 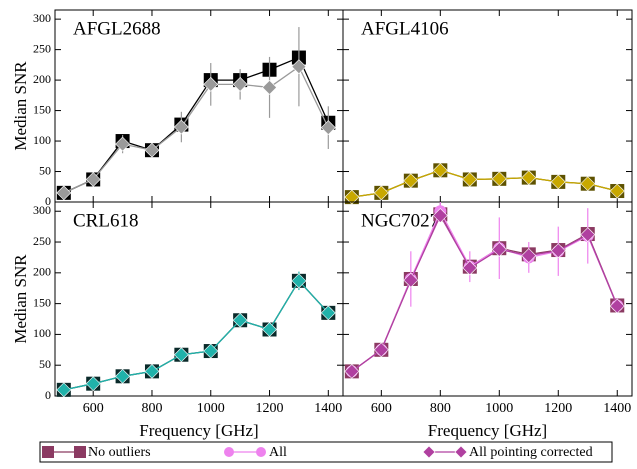 What do you see at coordinates (278, 452) in the screenshot?
I see `legend-label: All` at bounding box center [278, 452].